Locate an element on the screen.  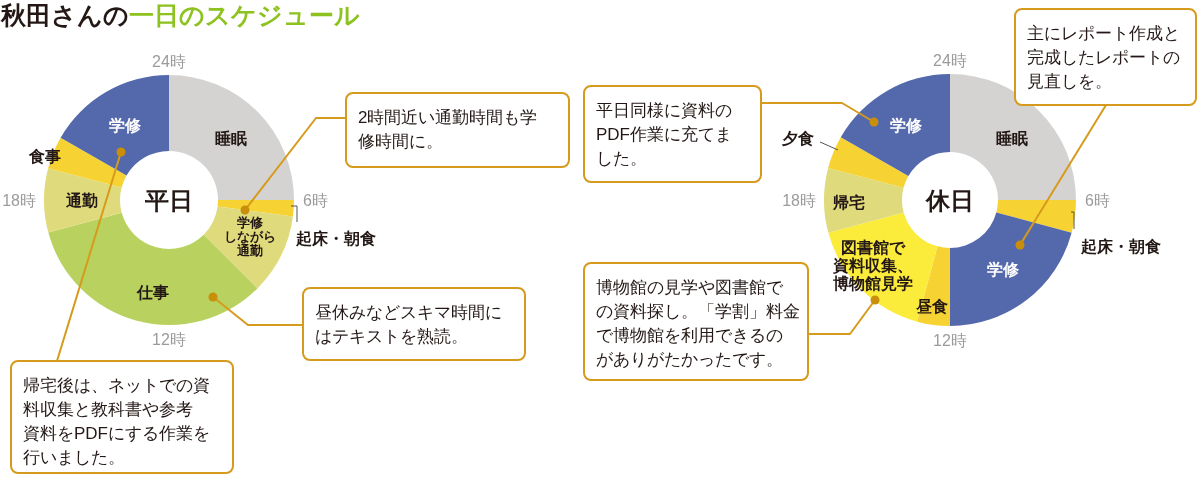
subtitle: 一日のスケジュール is located at coordinates (244, 15).